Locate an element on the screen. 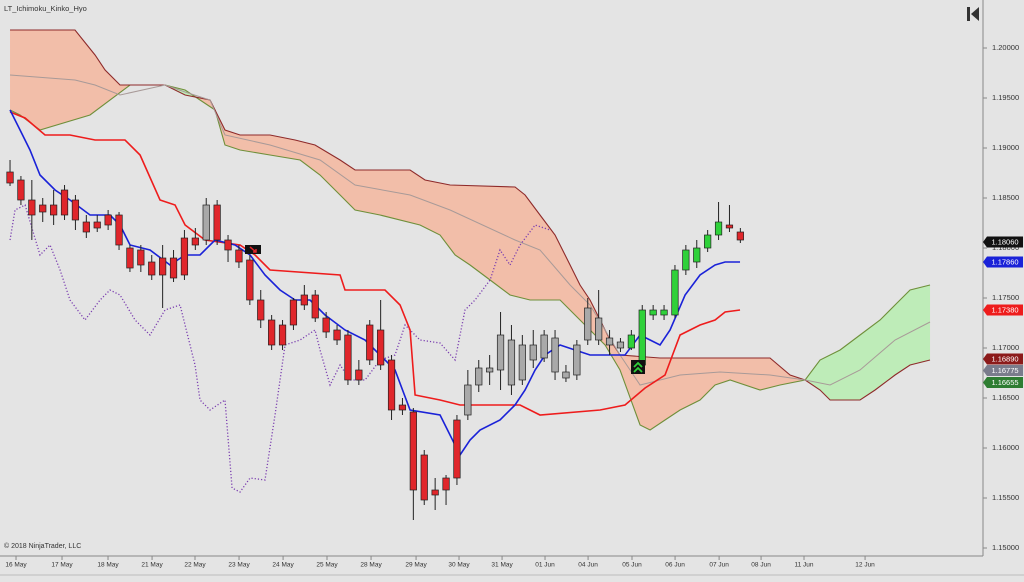  price-marker-label: 1.17860 is located at coordinates (1004, 261).